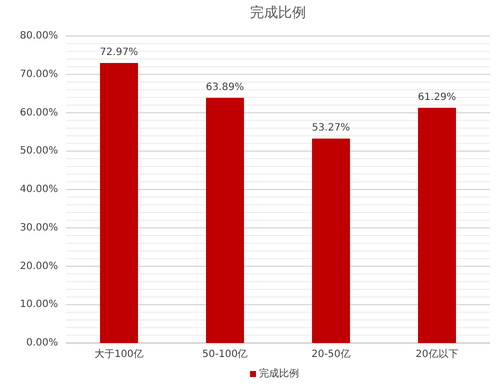  What do you see at coordinates (119, 354) in the screenshot?
I see `x-tick-label: 大于100亿` at bounding box center [119, 354].